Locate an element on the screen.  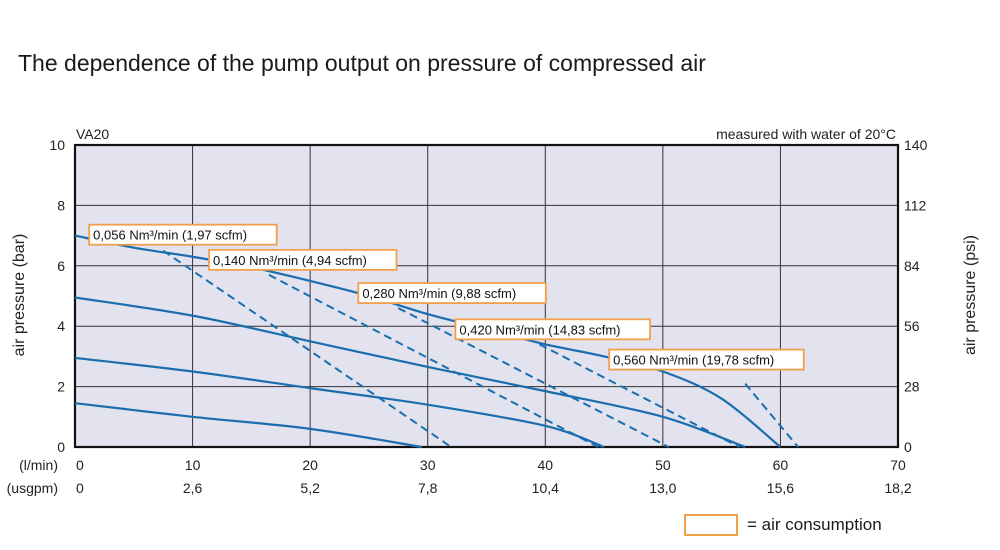
air-consumption-label: 0,140 Nm³/min (4,94 scfm) is located at coordinates (290, 260).